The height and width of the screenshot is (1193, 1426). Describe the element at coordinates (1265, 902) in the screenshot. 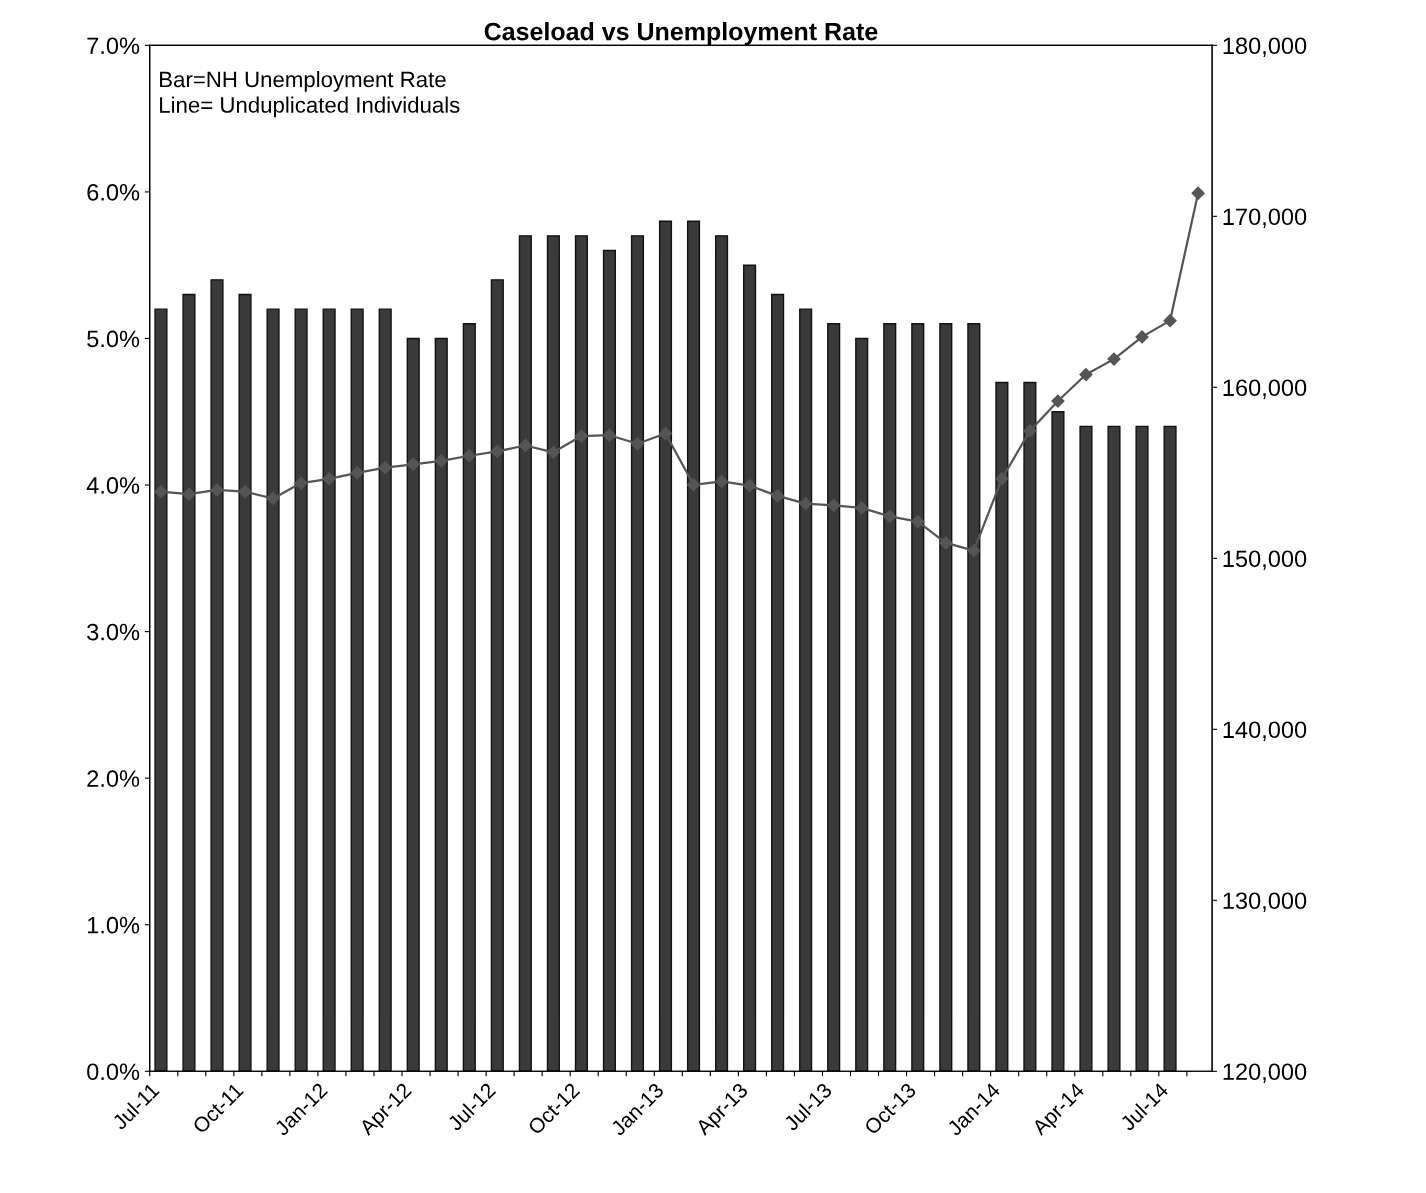

I see `y2-tick-label: 130,000` at that location.